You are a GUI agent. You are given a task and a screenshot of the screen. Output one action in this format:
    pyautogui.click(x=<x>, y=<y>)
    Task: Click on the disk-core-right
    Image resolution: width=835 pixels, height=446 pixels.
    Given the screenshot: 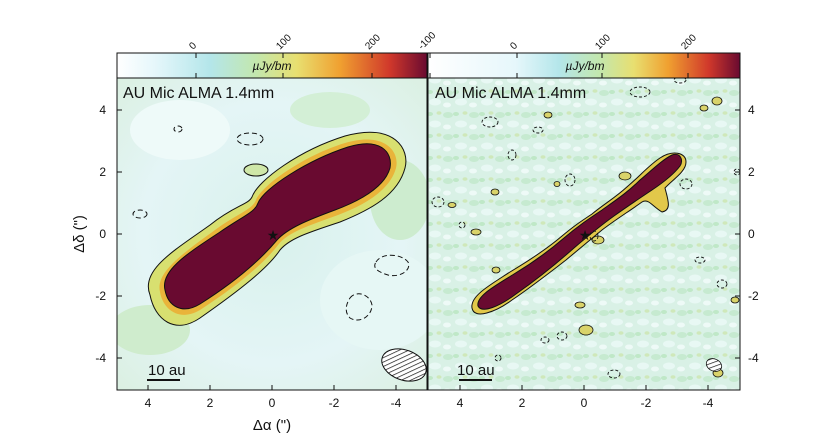 What is the action you would take?
    pyautogui.click(x=580, y=231)
    